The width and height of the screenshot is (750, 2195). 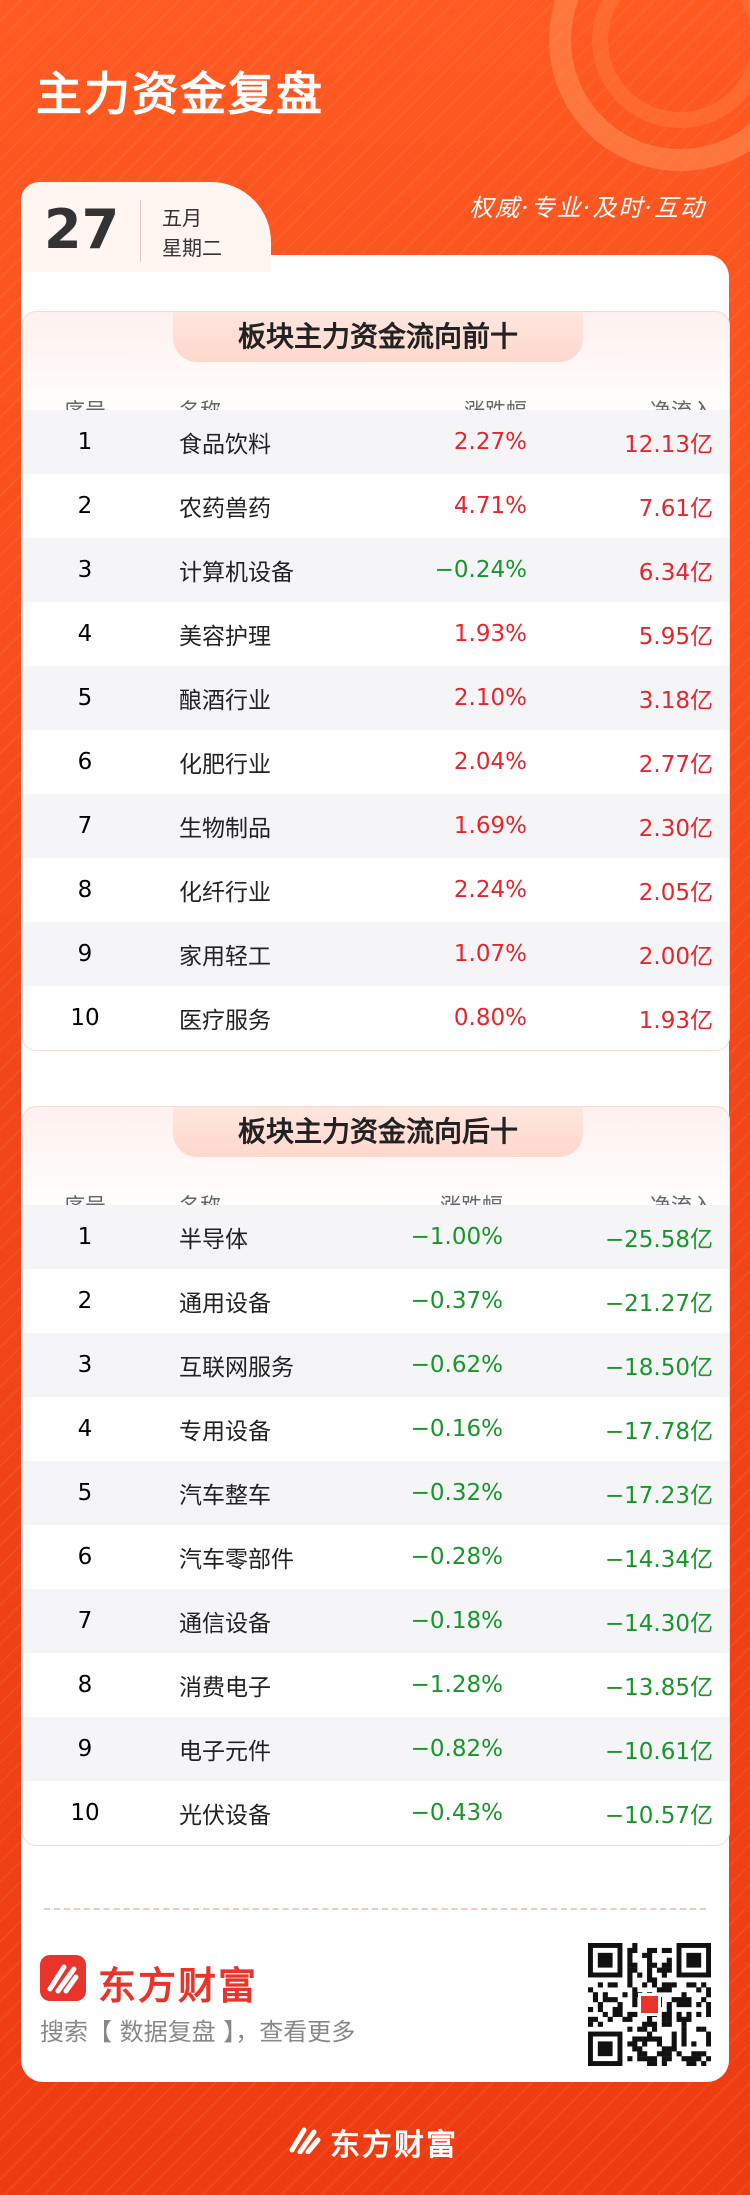 What do you see at coordinates (225, 1304) in the screenshot?
I see `cell: 通用设备` at bounding box center [225, 1304].